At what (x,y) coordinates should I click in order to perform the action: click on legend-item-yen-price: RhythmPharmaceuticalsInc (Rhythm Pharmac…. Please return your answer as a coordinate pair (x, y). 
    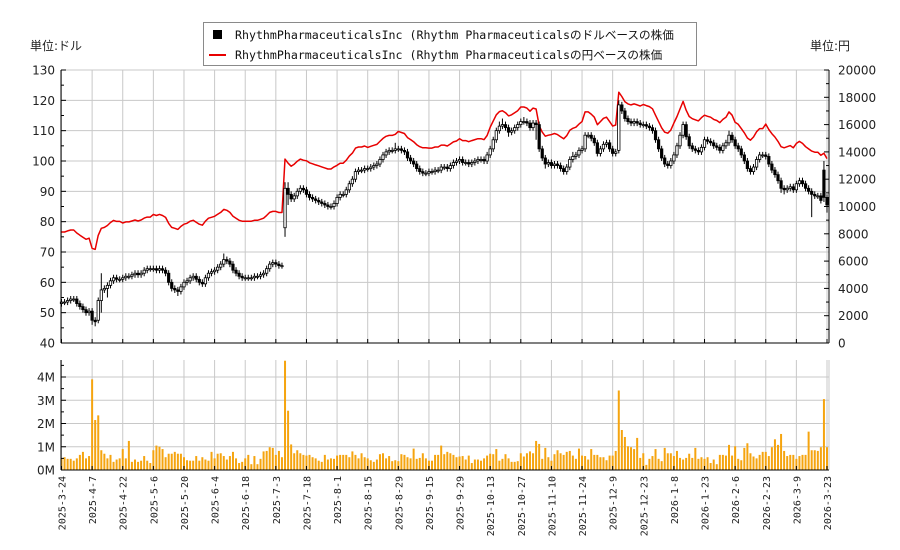
    Looking at the image, I should click on (450, 55).